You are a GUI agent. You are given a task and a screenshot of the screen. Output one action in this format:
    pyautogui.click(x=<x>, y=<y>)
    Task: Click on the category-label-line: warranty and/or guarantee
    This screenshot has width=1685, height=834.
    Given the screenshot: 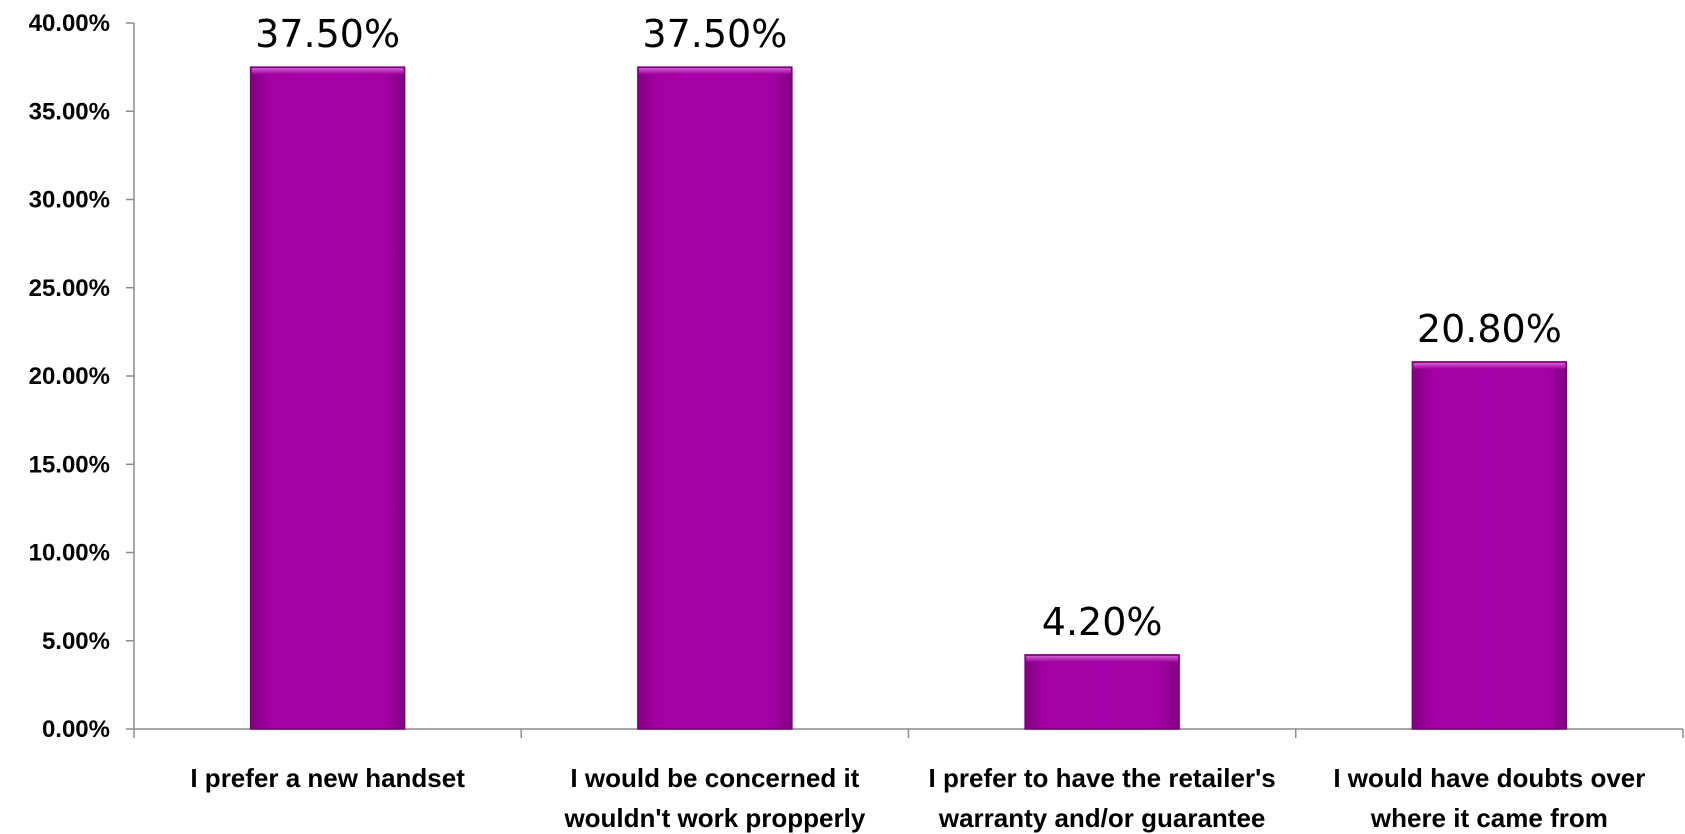 What is the action you would take?
    pyautogui.click(x=1102, y=818)
    